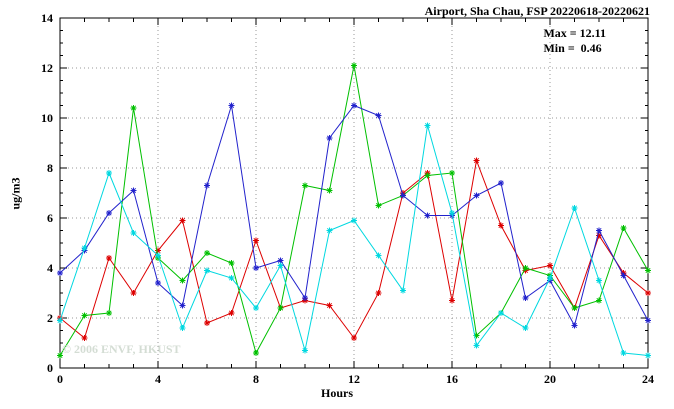  What do you see at coordinates (158, 379) in the screenshot?
I see `x-tick-label: 4` at bounding box center [158, 379].